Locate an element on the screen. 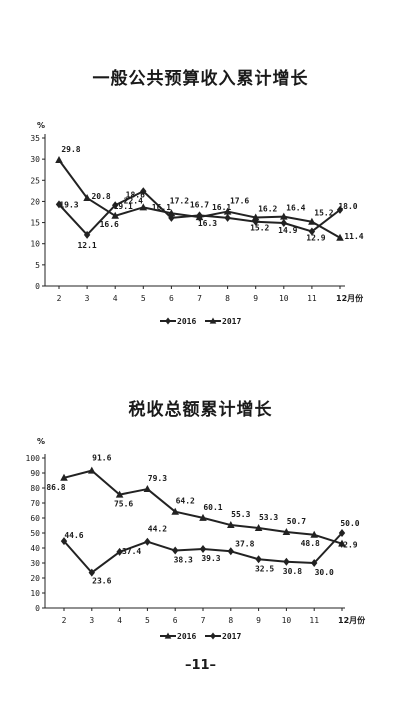  y-tick-label: 60 is located at coordinates (35, 518).